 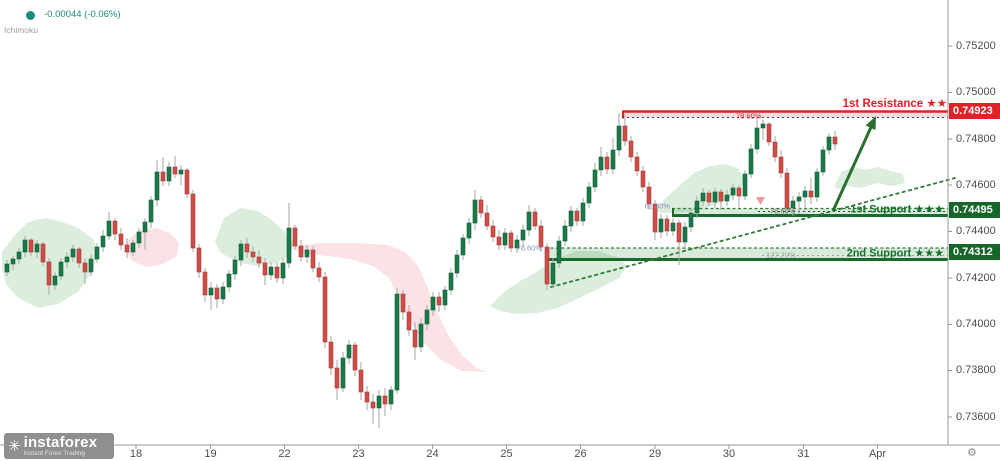 I want to click on support2-zone, so click(x=746, y=254).